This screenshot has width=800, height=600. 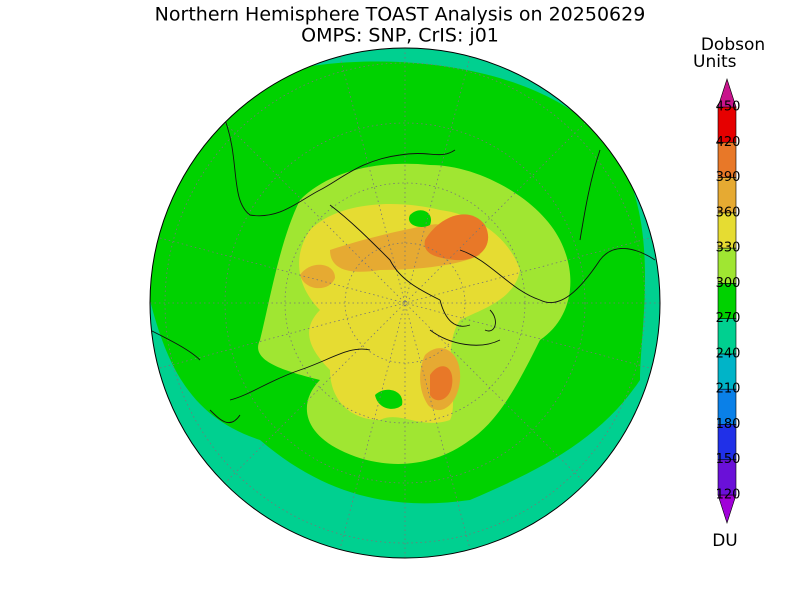 I want to click on colorbar-title: Dobson, so click(x=733, y=45).